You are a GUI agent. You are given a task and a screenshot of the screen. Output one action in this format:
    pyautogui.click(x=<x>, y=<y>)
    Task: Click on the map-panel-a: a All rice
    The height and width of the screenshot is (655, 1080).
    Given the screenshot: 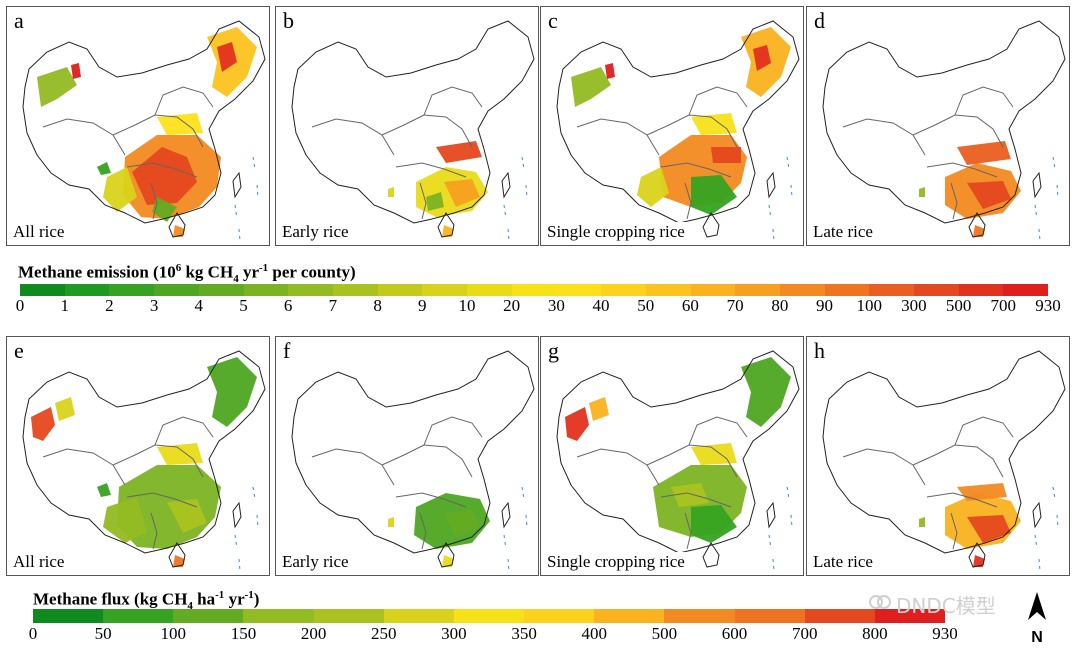 What is the action you would take?
    pyautogui.click(x=138, y=126)
    